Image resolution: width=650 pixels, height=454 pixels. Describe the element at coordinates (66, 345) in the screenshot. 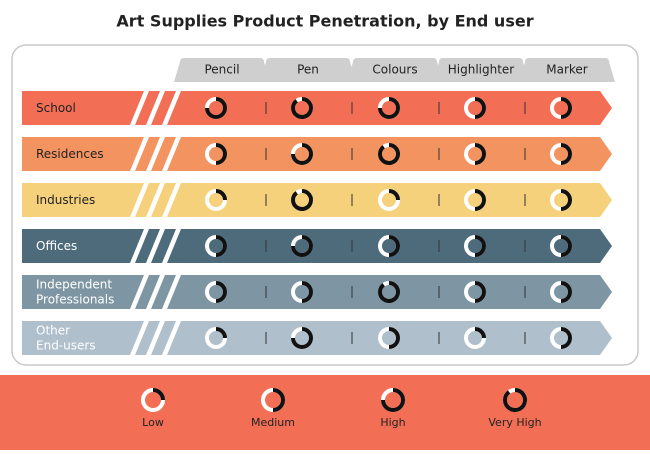

I see `row-label-line: End-users` at that location.